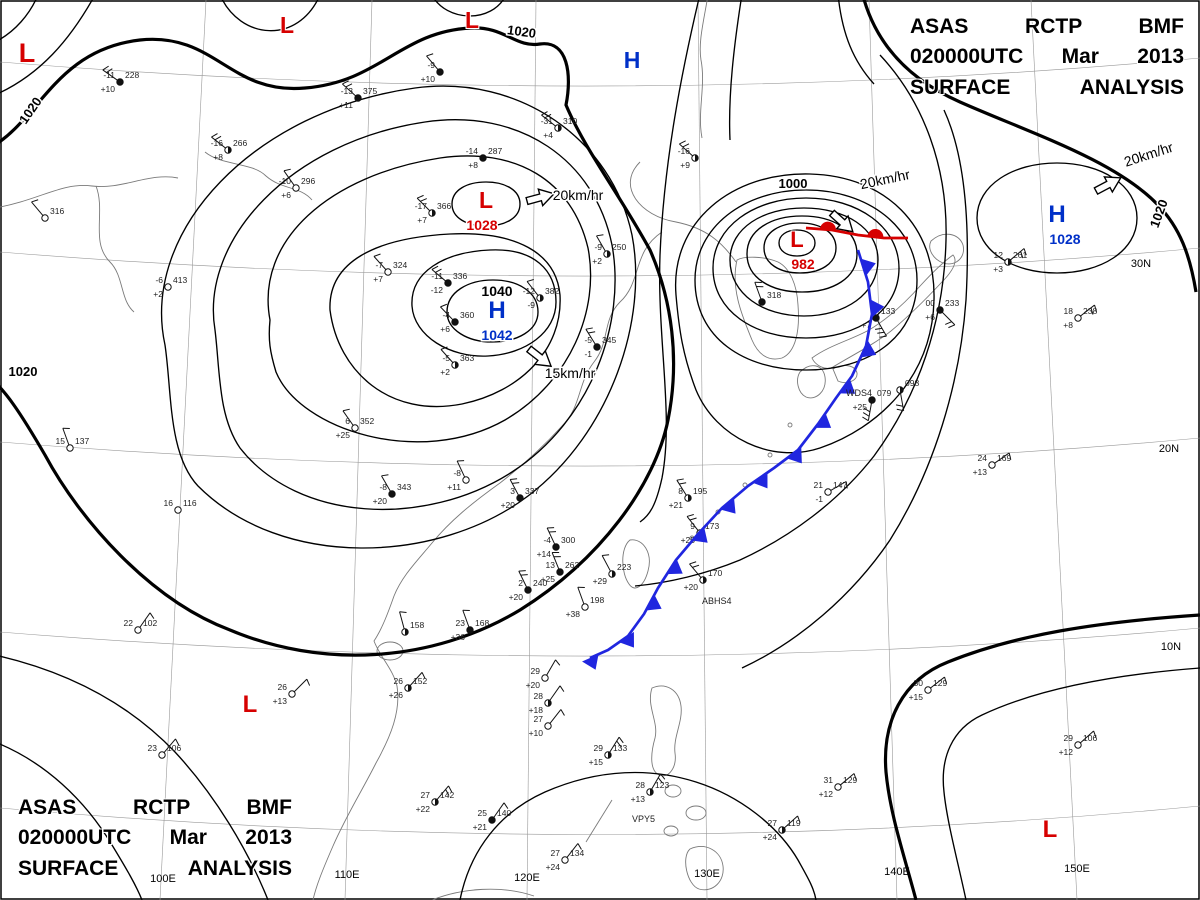 This screenshot has height=900, width=1200. I want to click on station-value: -1, so click(588, 354).